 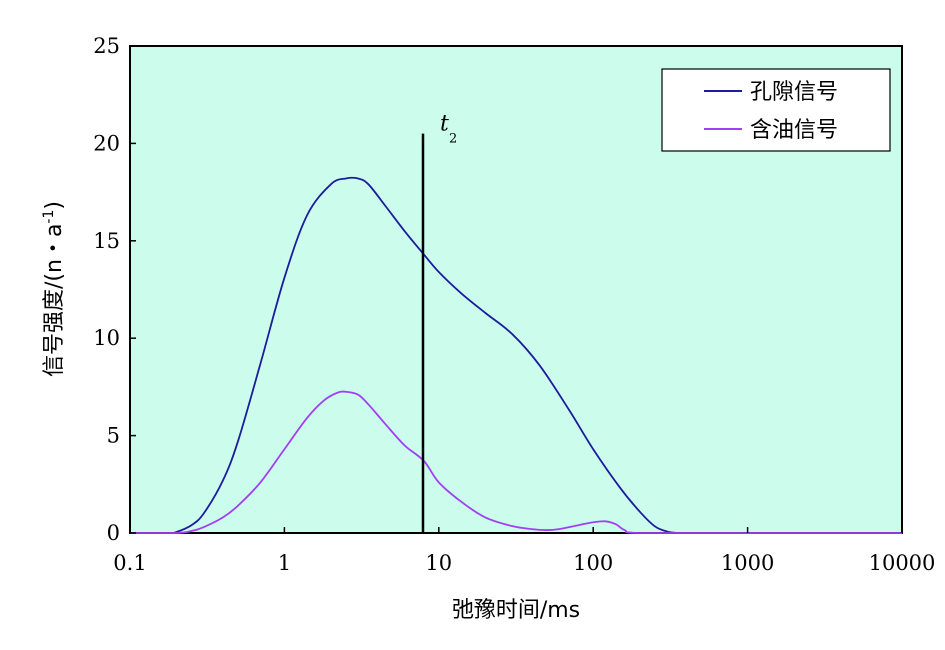 What do you see at coordinates (794, 130) in the screenshot?
I see `legend-label-2: 含油信号` at bounding box center [794, 130].